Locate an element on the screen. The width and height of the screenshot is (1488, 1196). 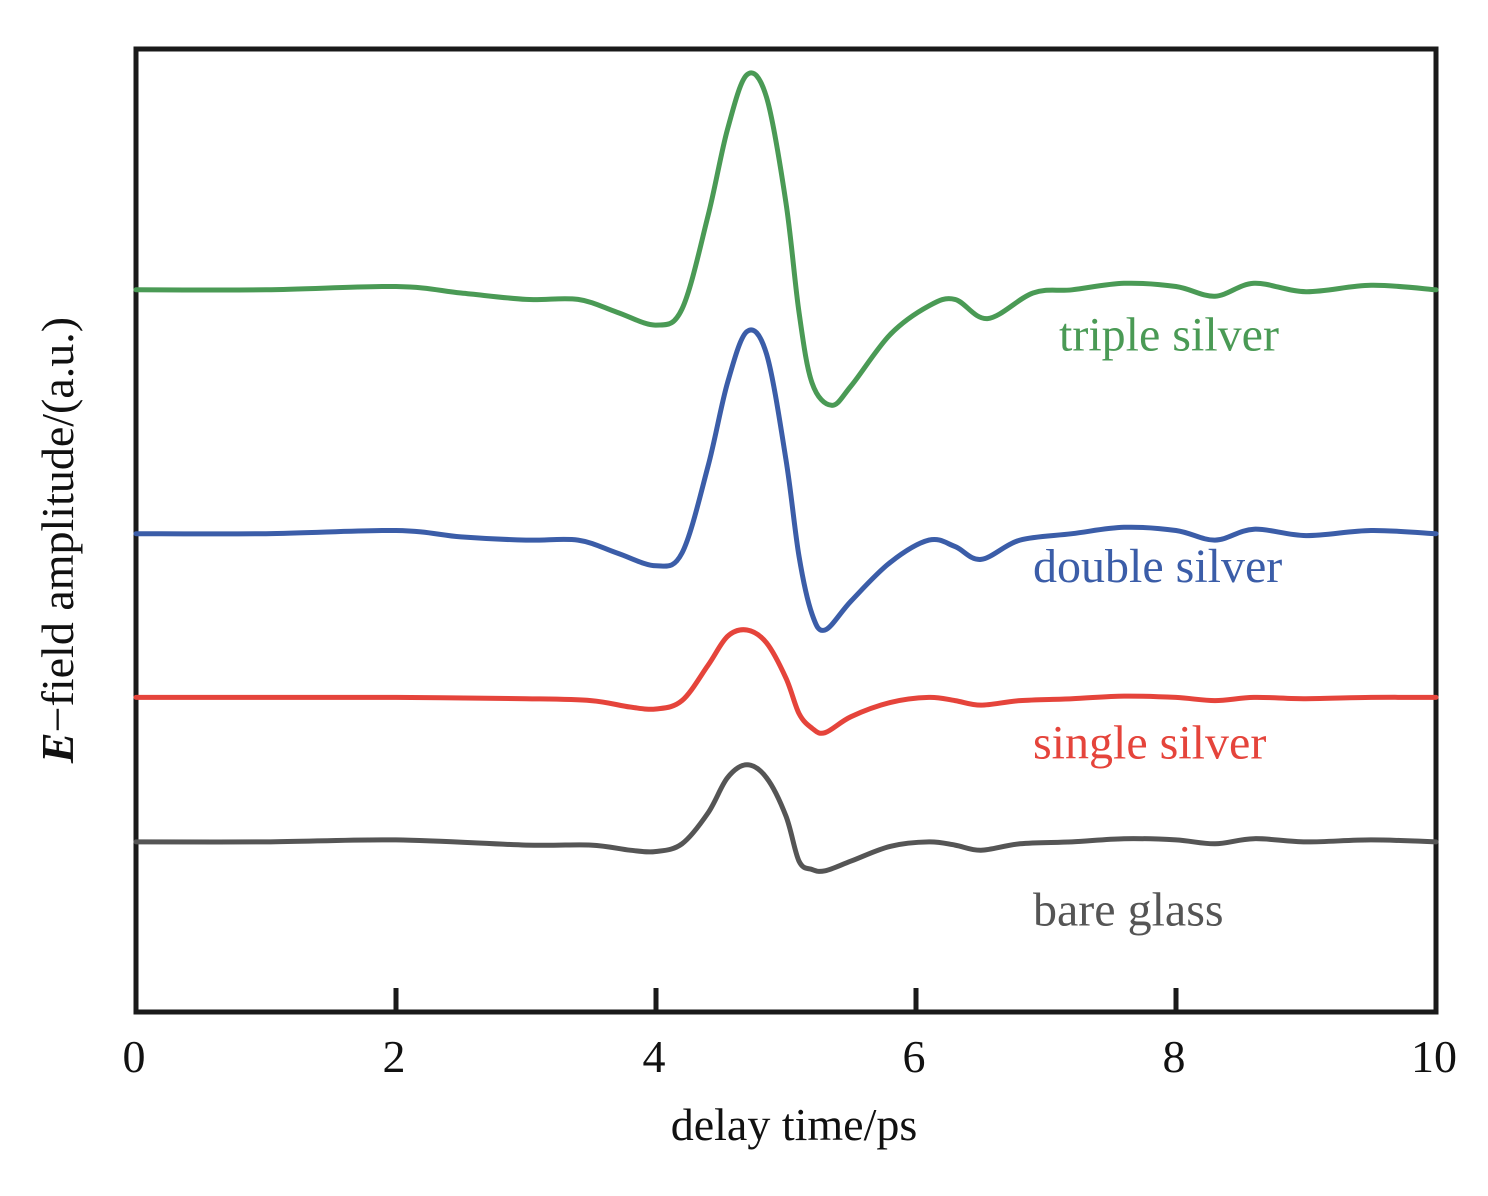
x-tick-label-3: 6 is located at coordinates (914, 1056).